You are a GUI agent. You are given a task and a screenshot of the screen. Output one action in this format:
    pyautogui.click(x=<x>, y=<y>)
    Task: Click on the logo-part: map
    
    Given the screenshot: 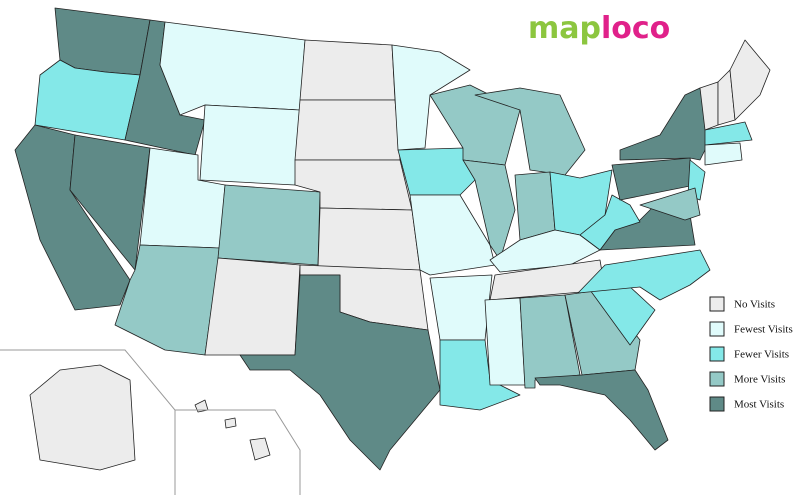 What is the action you would take?
    pyautogui.click(x=564, y=28)
    